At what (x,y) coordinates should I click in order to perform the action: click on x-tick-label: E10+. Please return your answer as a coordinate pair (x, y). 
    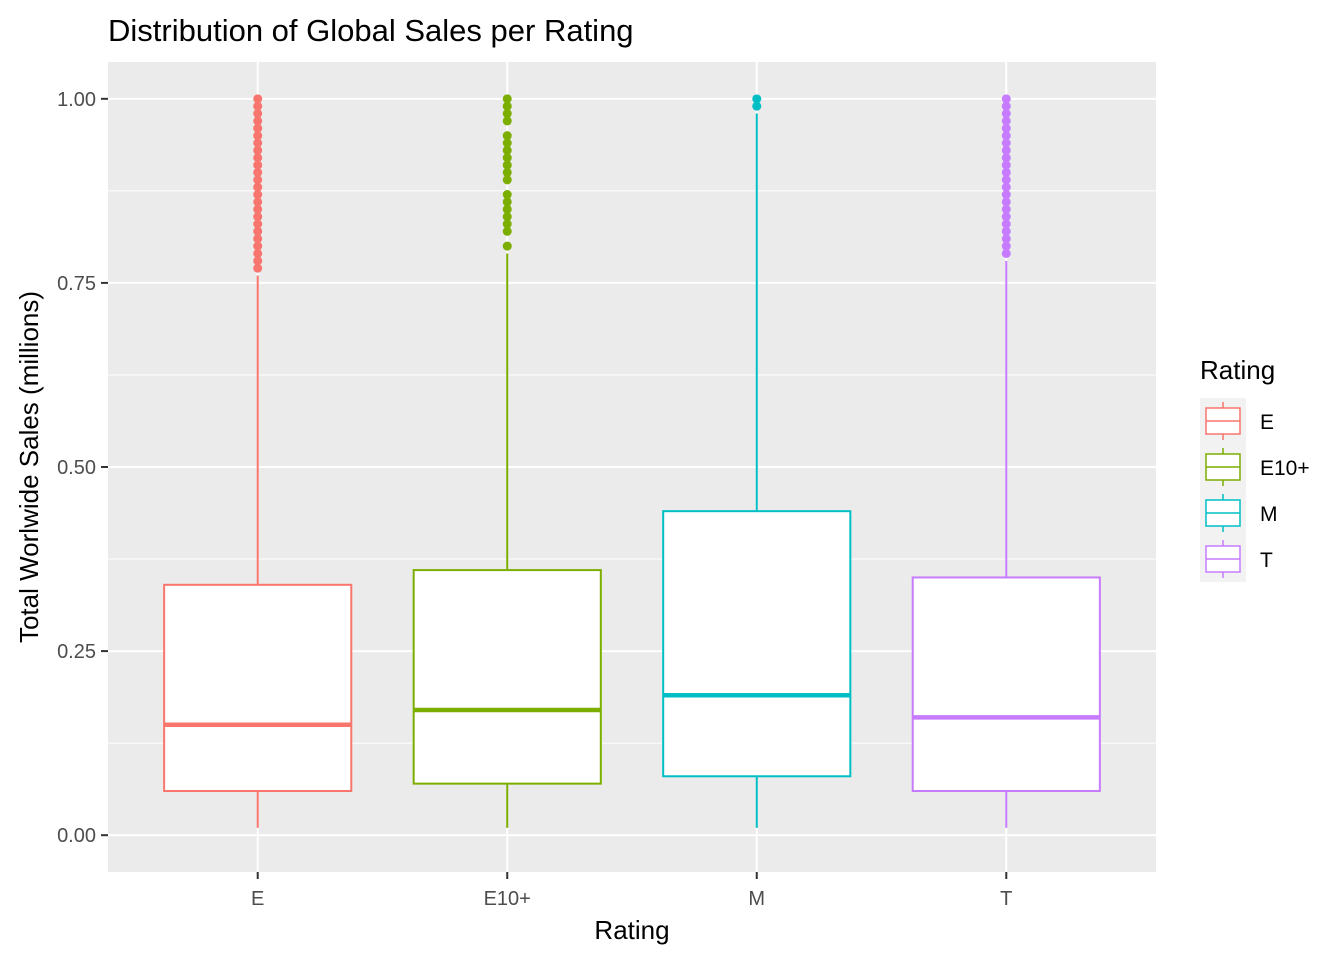
    Looking at the image, I should click on (507, 899).